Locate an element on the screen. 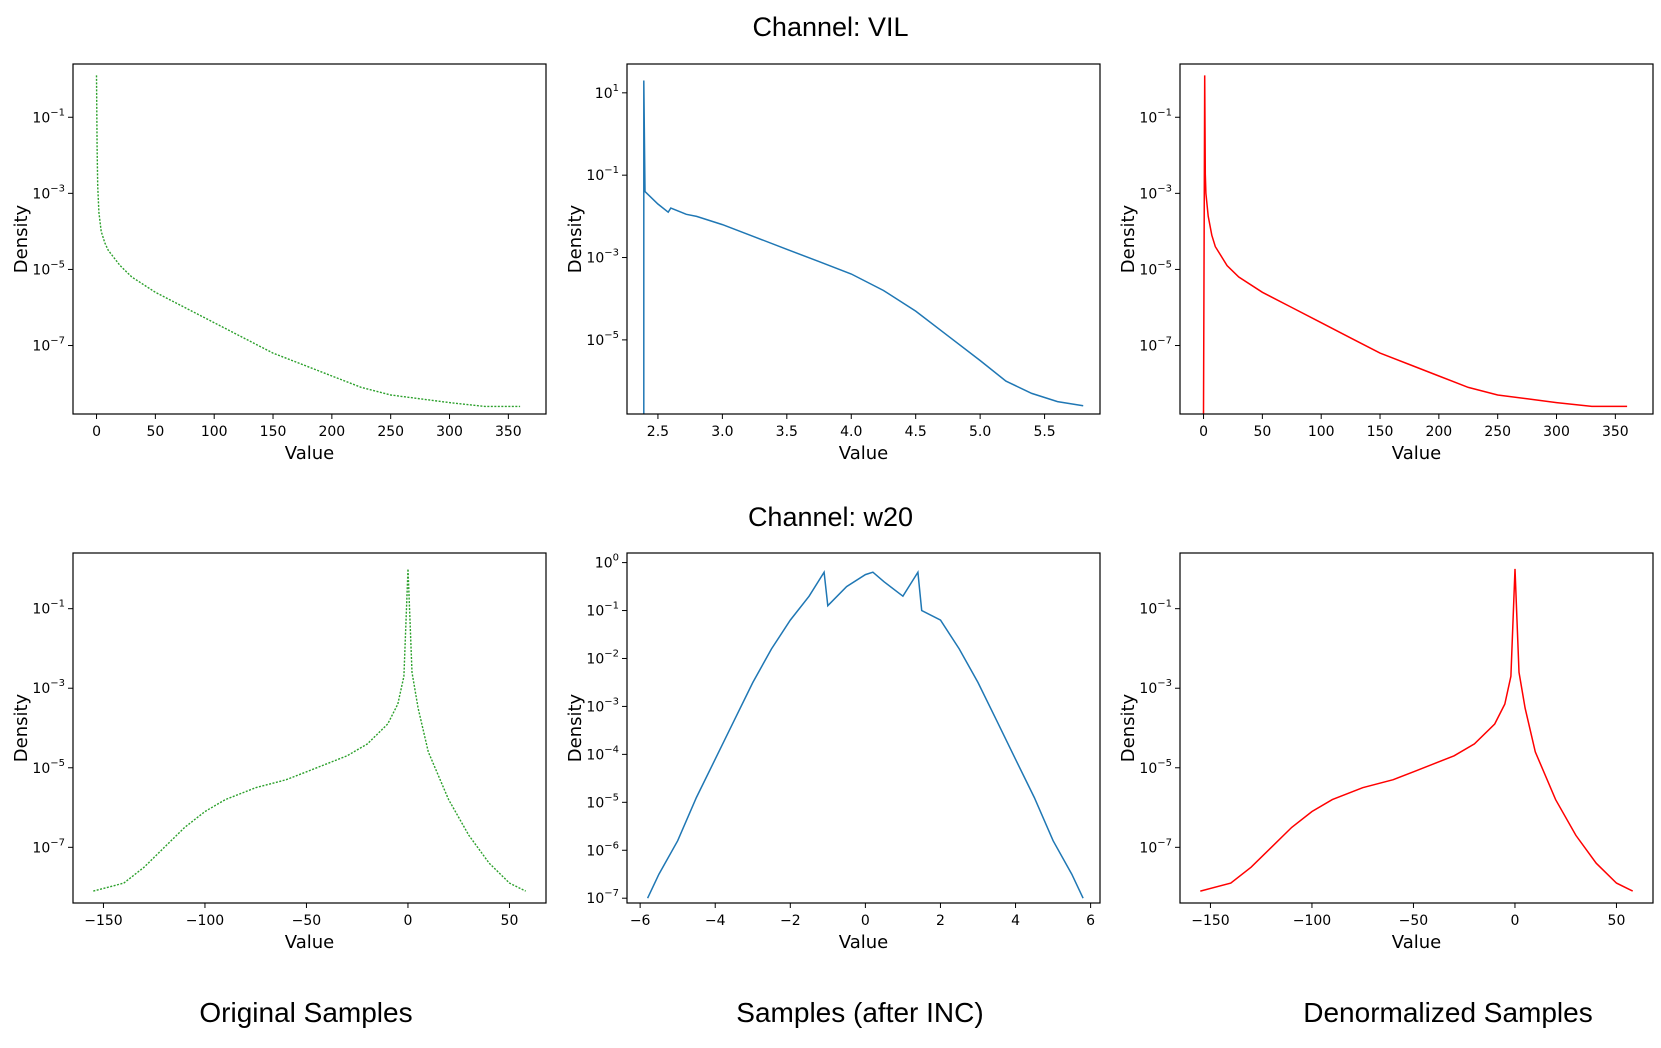  x-tick-label: 3.0 is located at coordinates (722, 432).